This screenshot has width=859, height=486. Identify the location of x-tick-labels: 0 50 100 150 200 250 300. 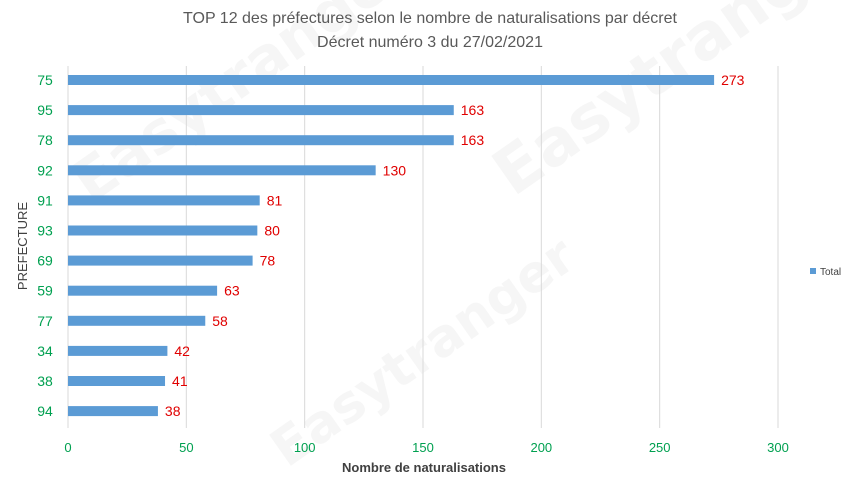
(426, 447).